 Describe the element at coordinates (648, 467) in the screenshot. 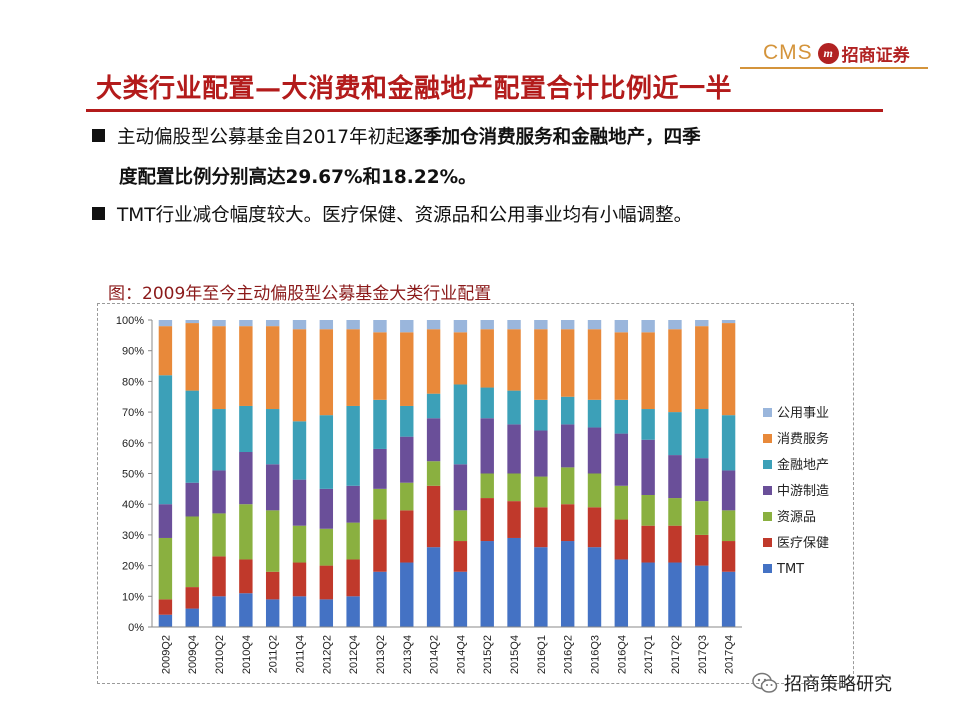

I see `bar-segment-2017Q1-中游制造` at that location.